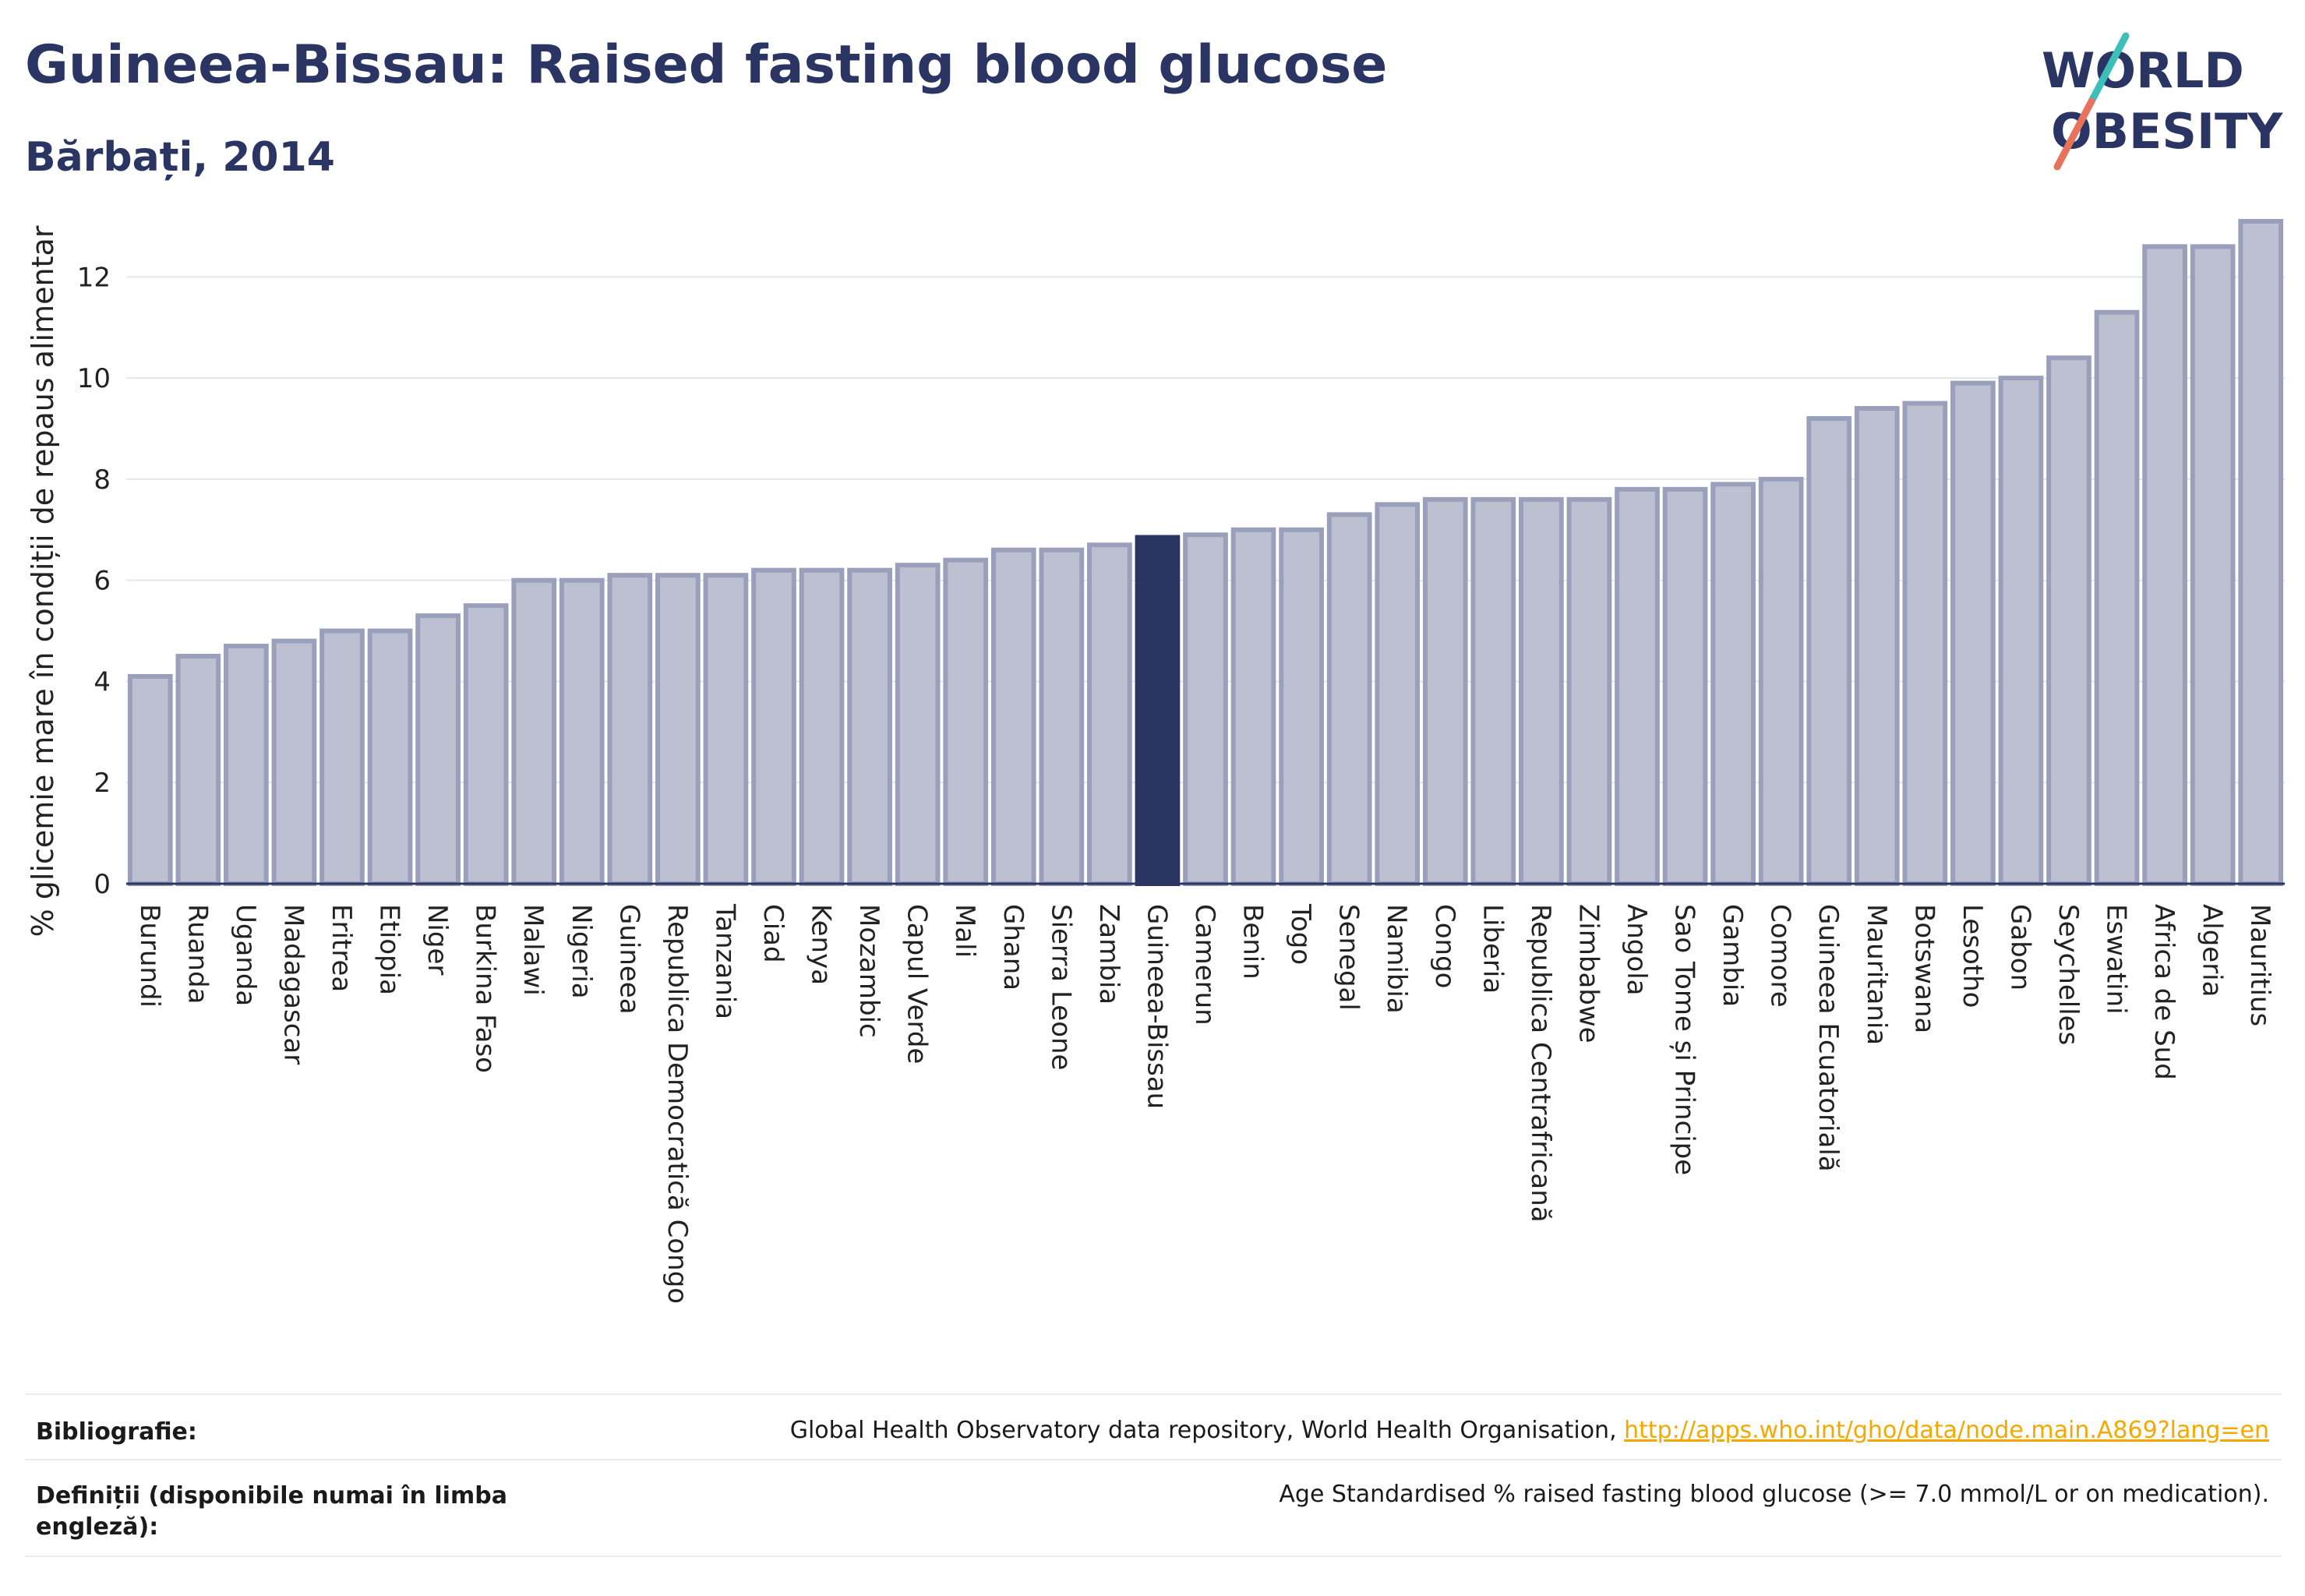  I want to click on bar-sao-tome-i-principe, so click(1685, 686).